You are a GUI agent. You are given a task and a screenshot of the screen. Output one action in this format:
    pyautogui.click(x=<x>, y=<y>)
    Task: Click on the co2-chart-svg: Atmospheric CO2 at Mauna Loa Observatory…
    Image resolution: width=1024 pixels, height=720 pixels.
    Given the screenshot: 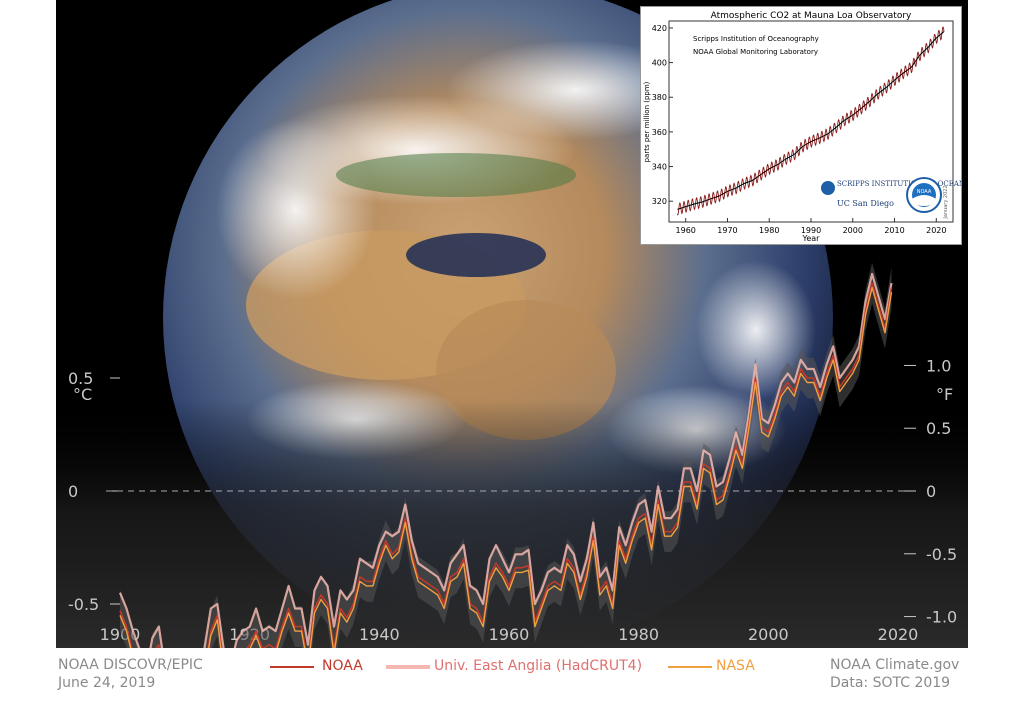 What is the action you would take?
    pyautogui.click(x=802, y=127)
    